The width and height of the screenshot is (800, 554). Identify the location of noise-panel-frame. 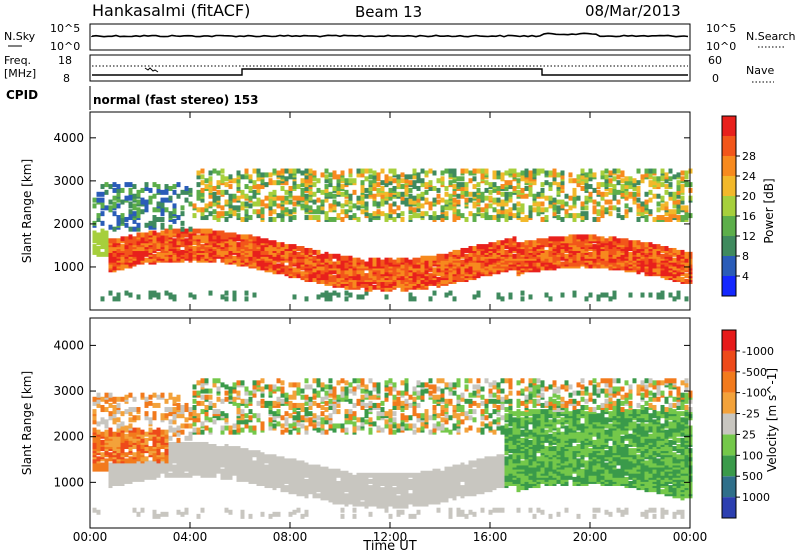
(390, 37).